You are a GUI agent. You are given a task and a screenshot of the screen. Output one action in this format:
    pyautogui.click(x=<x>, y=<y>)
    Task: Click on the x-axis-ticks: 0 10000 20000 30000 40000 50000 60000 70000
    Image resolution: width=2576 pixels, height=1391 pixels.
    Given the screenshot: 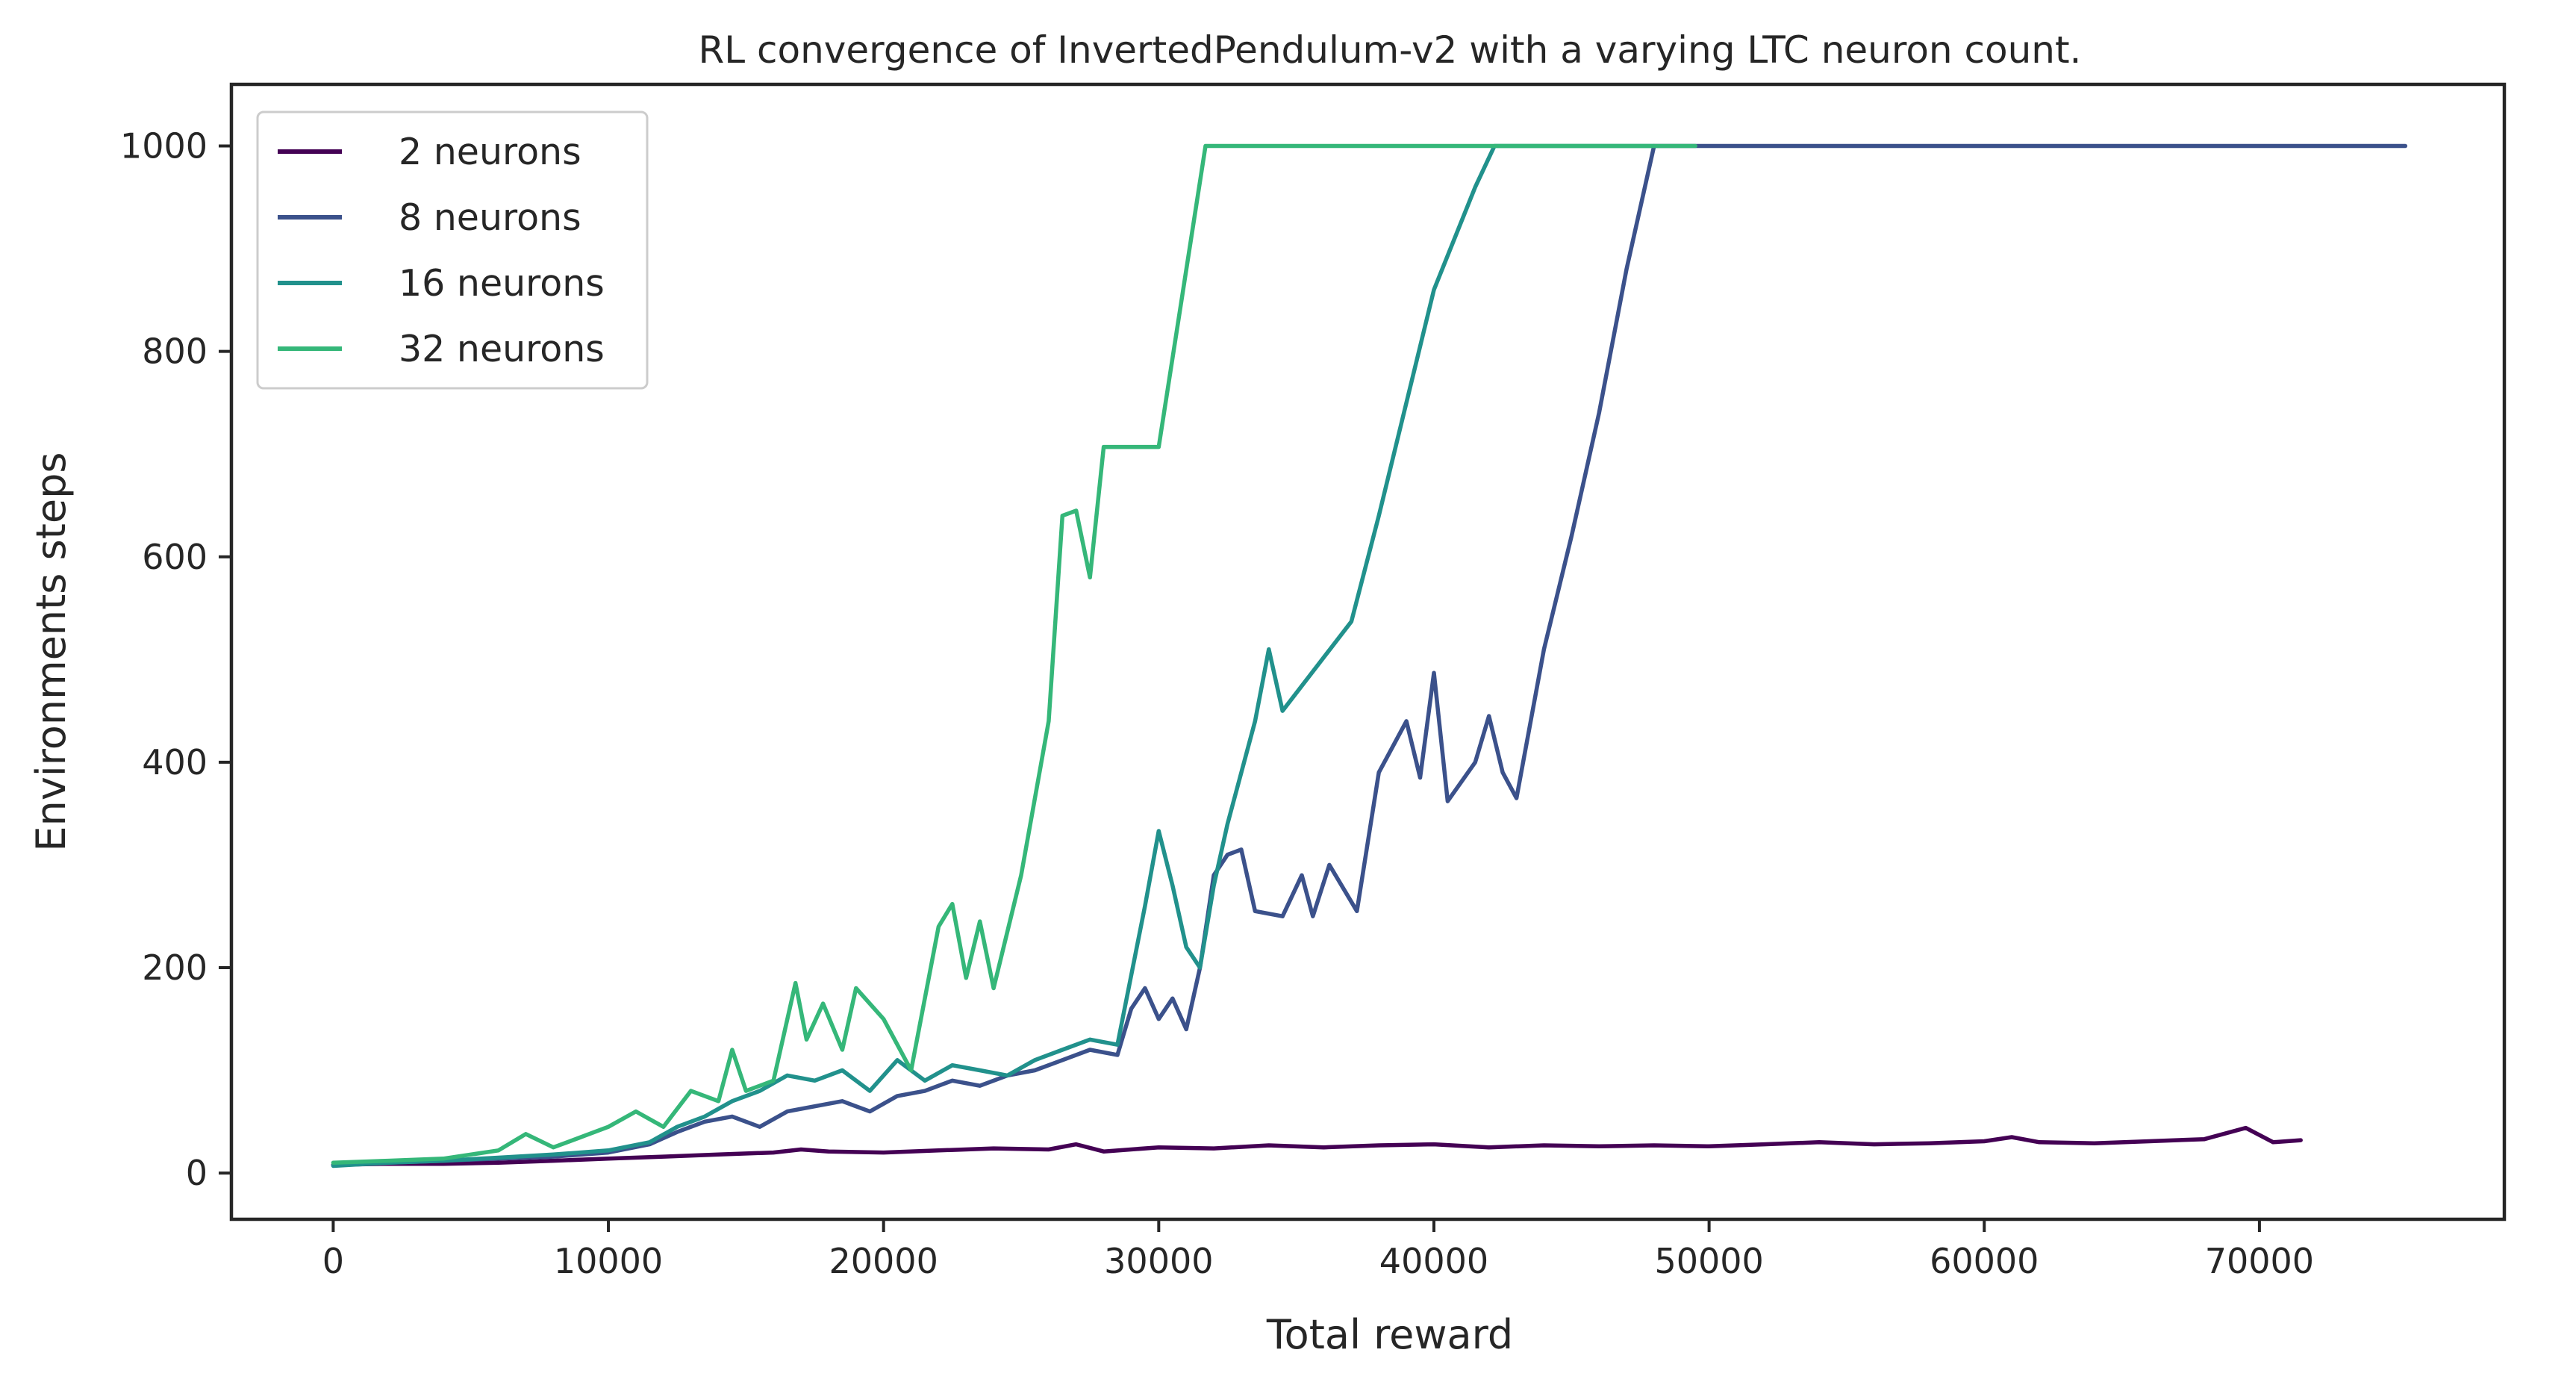 What is the action you would take?
    pyautogui.click(x=1318, y=1250)
    